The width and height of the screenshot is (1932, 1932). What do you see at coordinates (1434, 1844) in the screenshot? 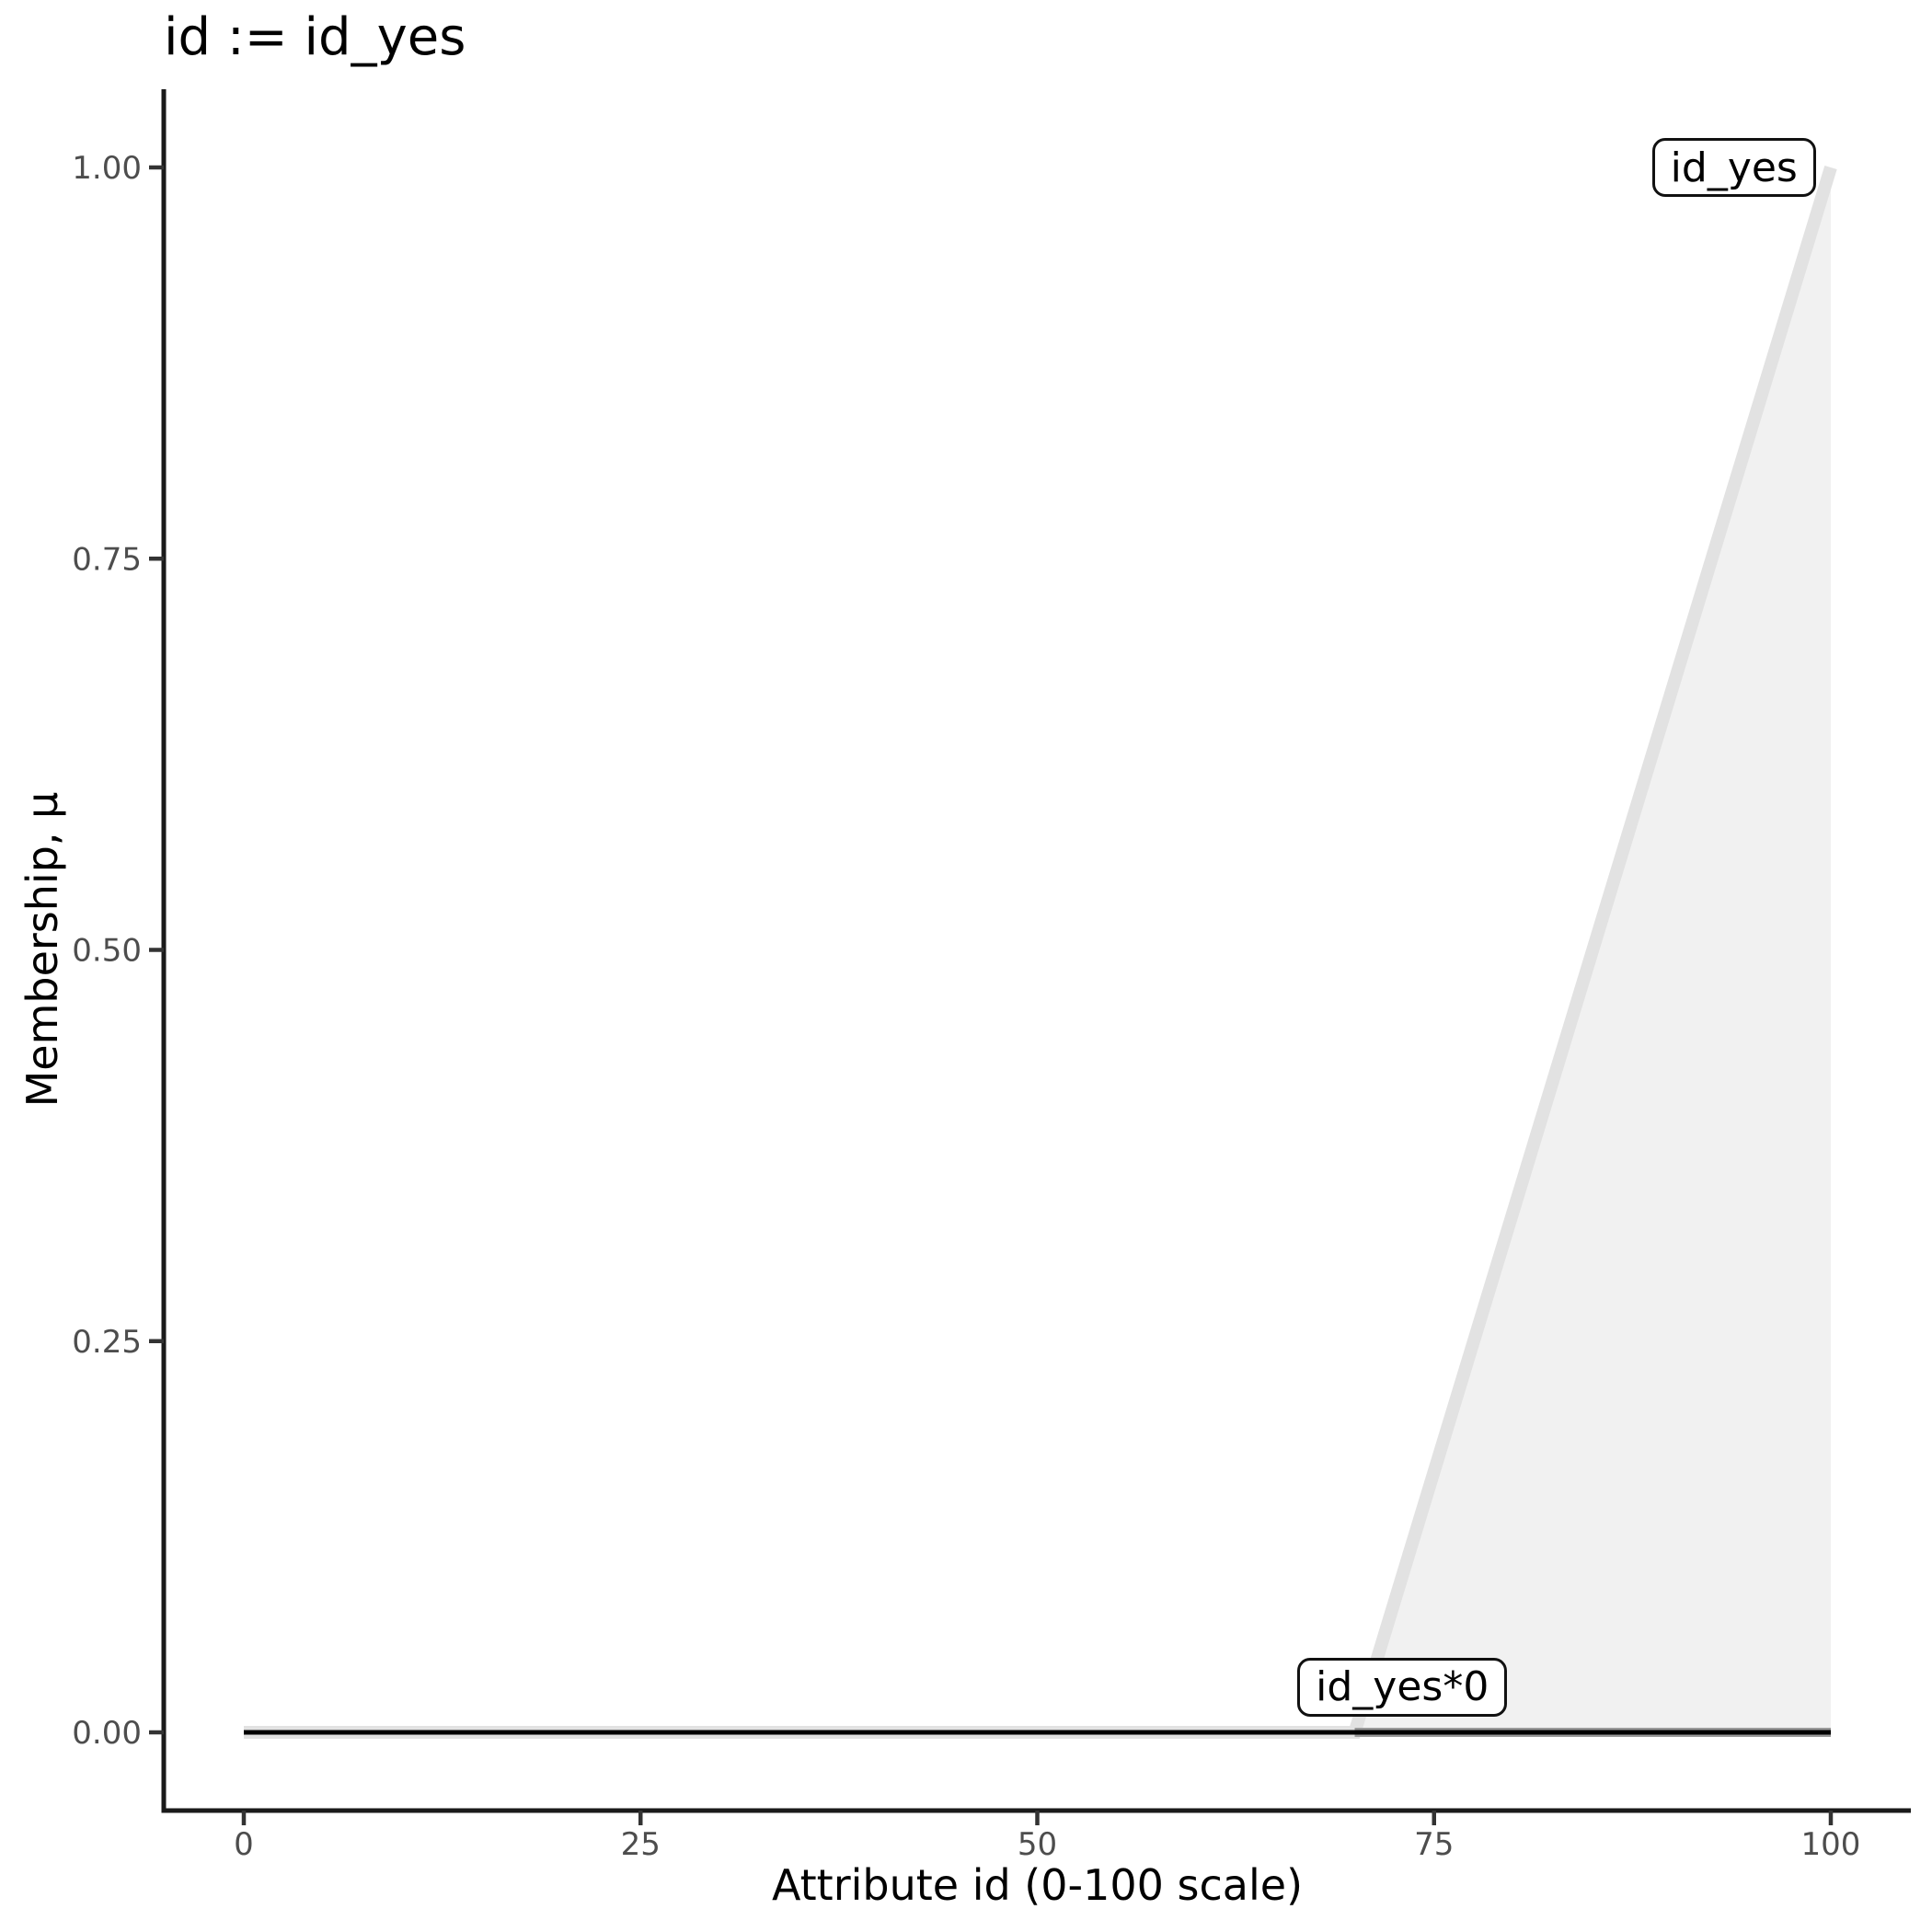
I see `x-tick-label: 75` at bounding box center [1434, 1844].